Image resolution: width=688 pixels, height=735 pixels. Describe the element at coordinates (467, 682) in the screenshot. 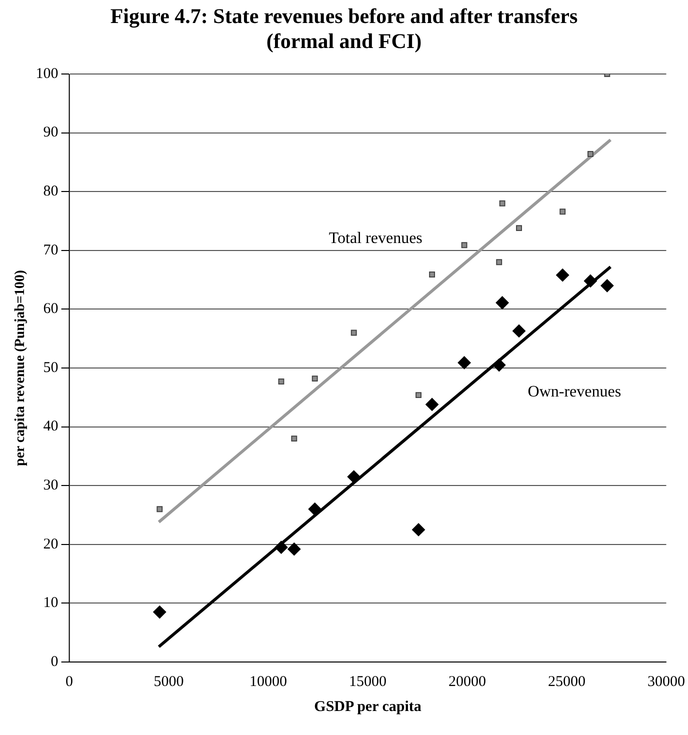

I see `x-tick-label: 20000` at that location.